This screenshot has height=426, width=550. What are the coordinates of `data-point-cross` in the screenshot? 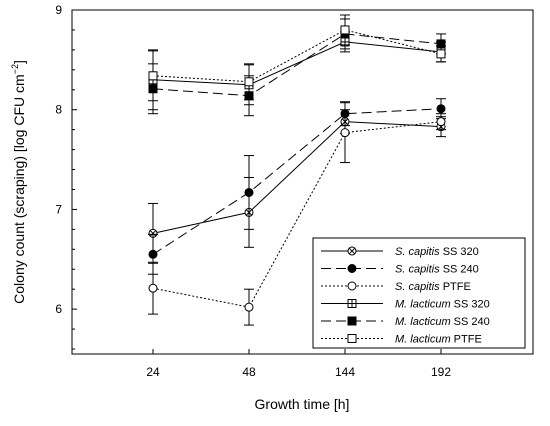 It's located at (153, 233).